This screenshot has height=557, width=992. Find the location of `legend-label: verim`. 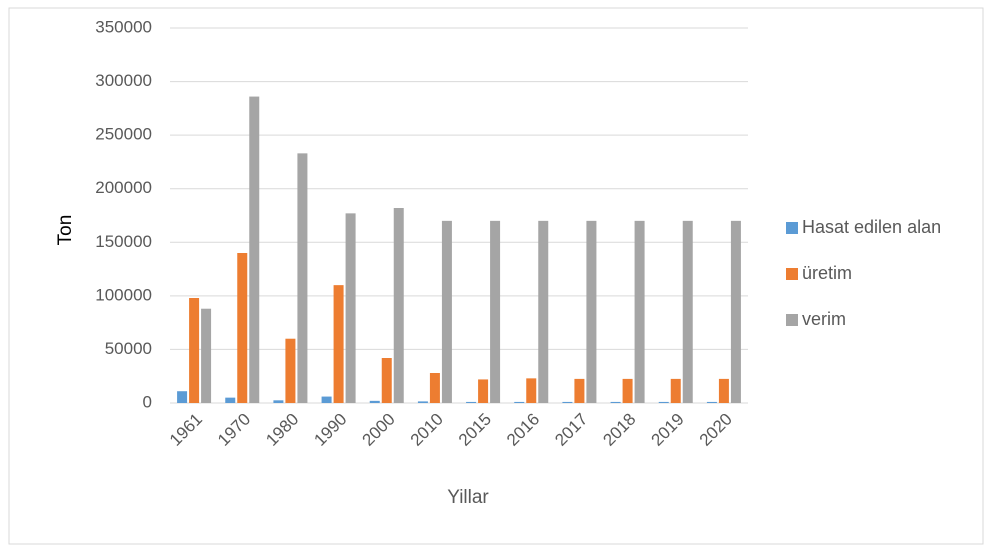

legend-label: verim is located at coordinates (824, 319).